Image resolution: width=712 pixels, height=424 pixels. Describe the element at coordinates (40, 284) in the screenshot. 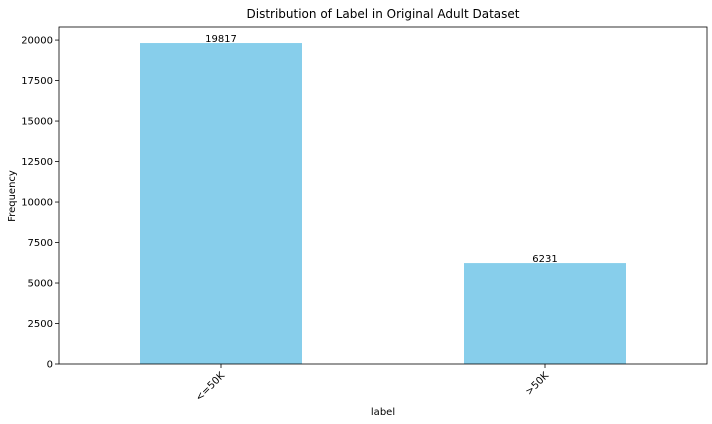

I see `y-tick-label-2: 5000` at that location.